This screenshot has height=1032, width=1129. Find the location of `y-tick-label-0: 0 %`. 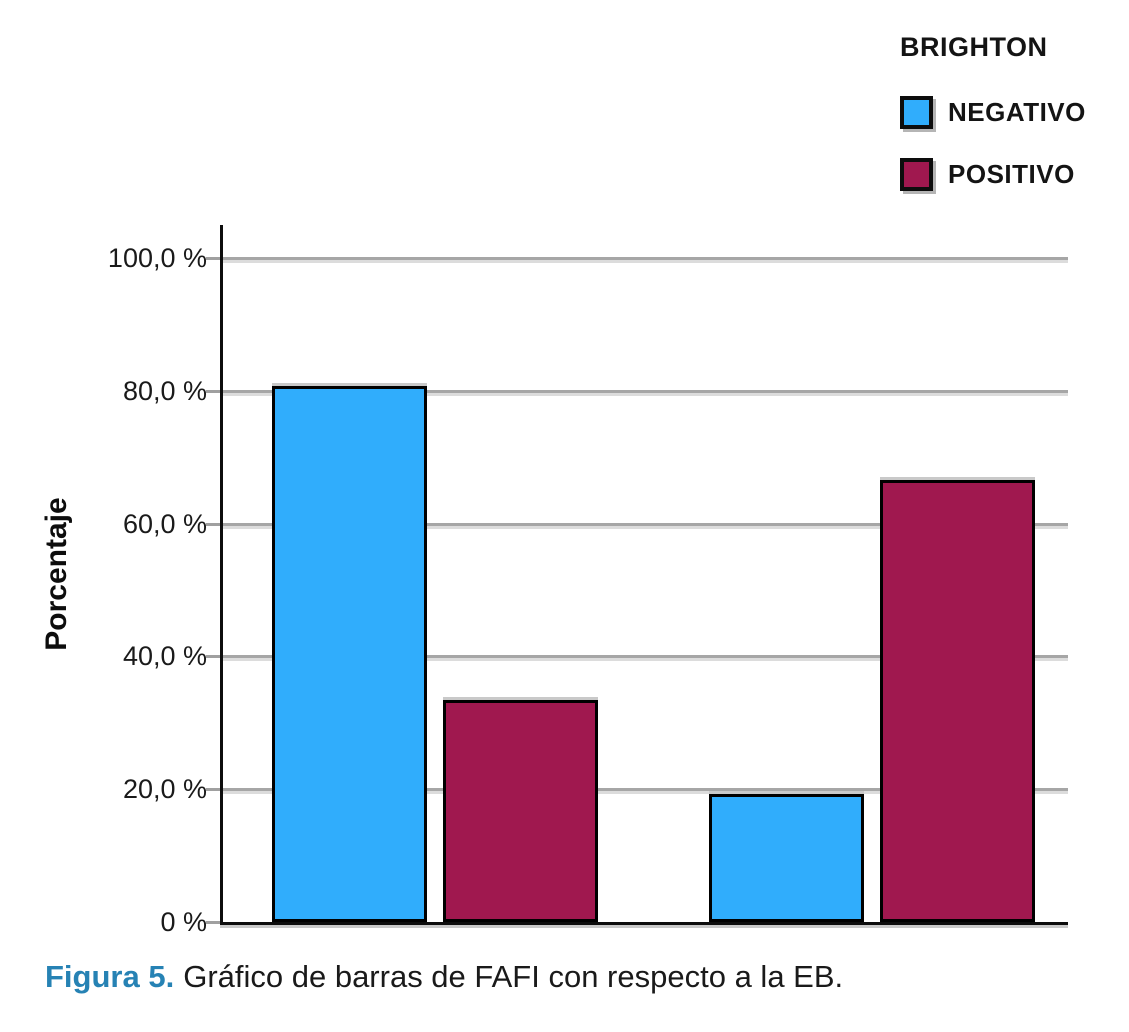

y-tick-label-0: 0 % is located at coordinates (183, 922).